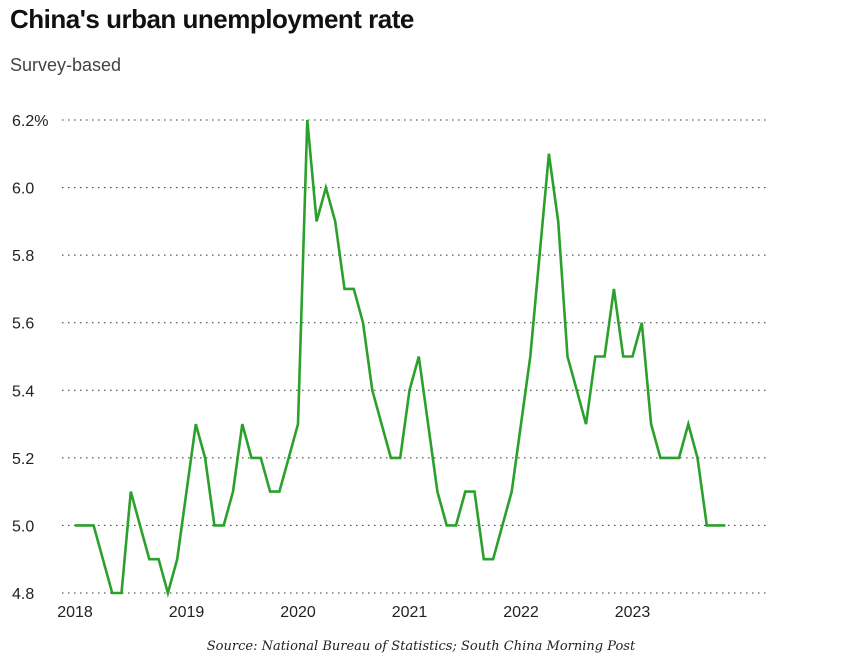  What do you see at coordinates (521, 612) in the screenshot?
I see `x-tick-label: 2022` at bounding box center [521, 612].